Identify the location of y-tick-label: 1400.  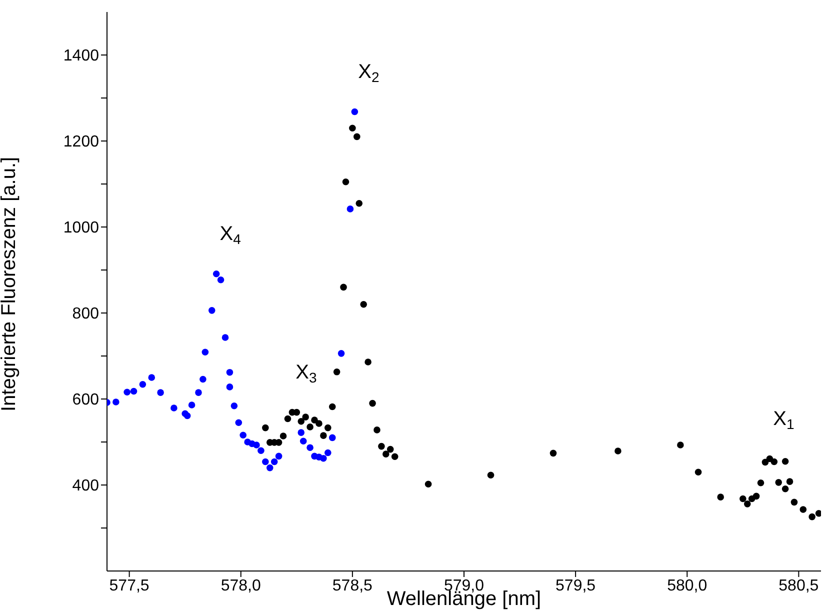
(81, 56).